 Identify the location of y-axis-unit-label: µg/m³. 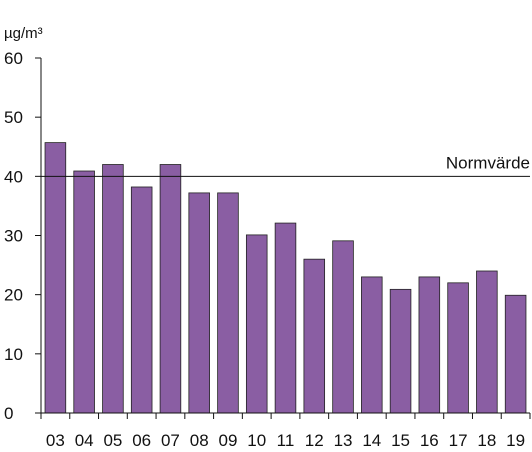
(23, 33).